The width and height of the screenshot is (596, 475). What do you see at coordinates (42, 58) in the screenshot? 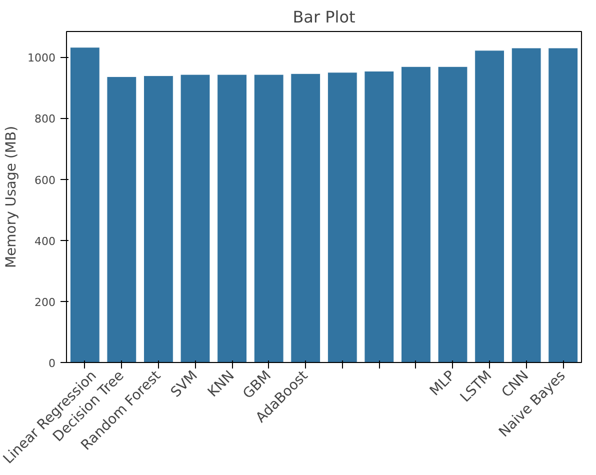
I see `y-tick-label: 1000` at bounding box center [42, 58].